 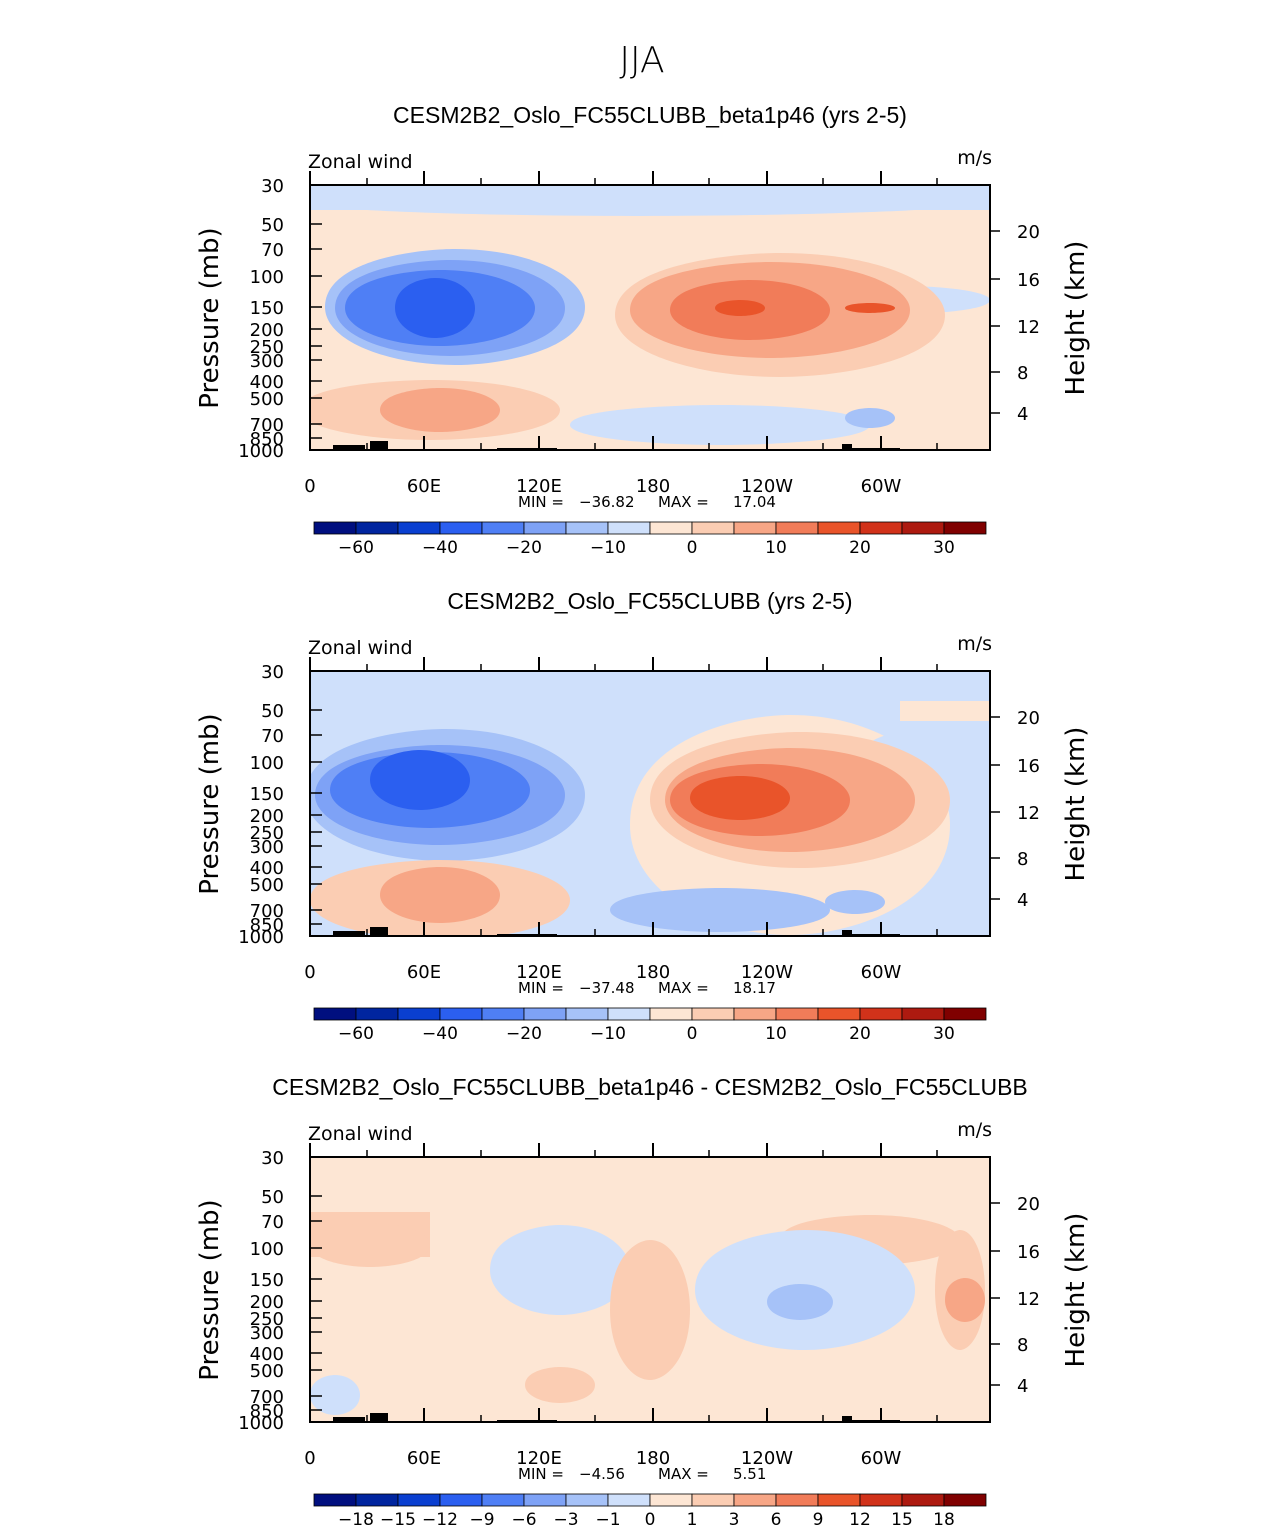 What do you see at coordinates (524, 1034) in the screenshot?
I see `colorbar-label: −20` at bounding box center [524, 1034].